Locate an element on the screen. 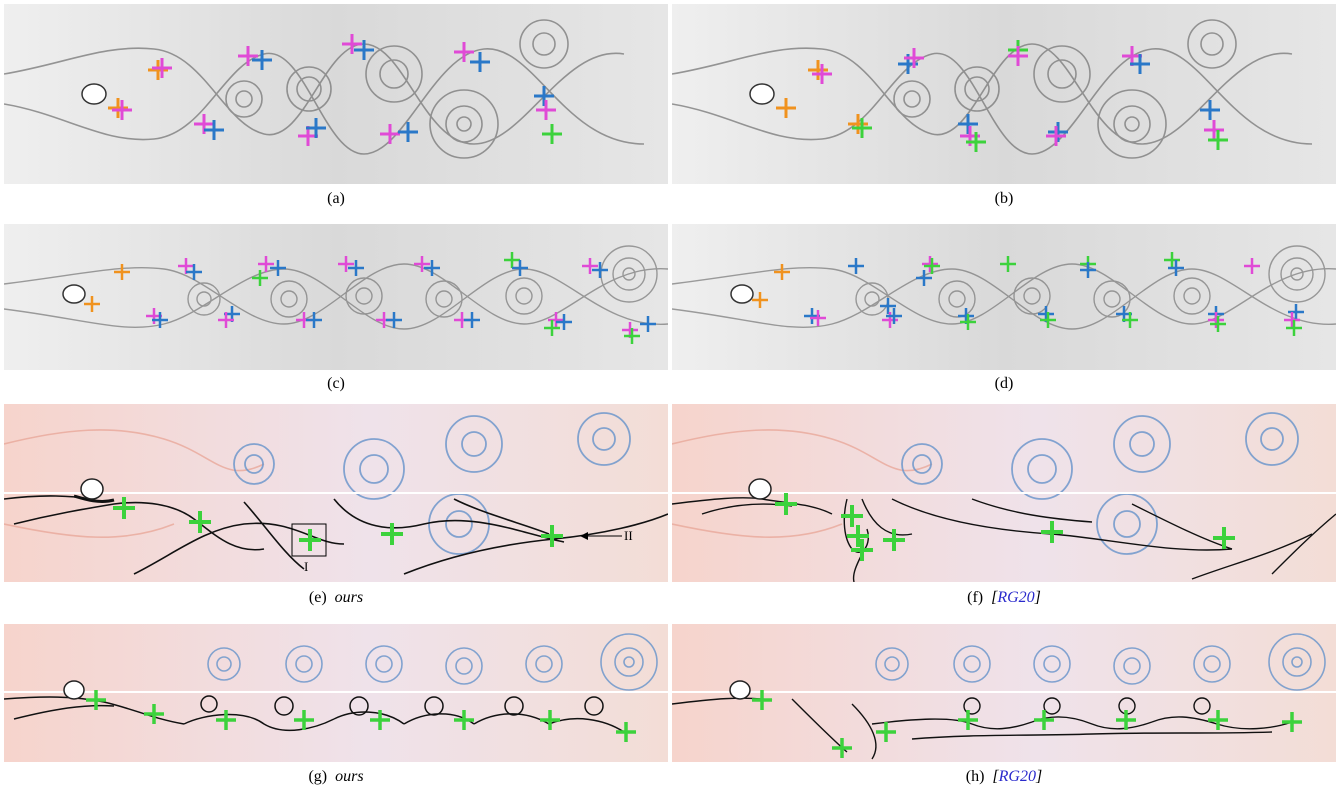 This screenshot has width=1340, height=792. flow-visualization-c is located at coordinates (336, 297).